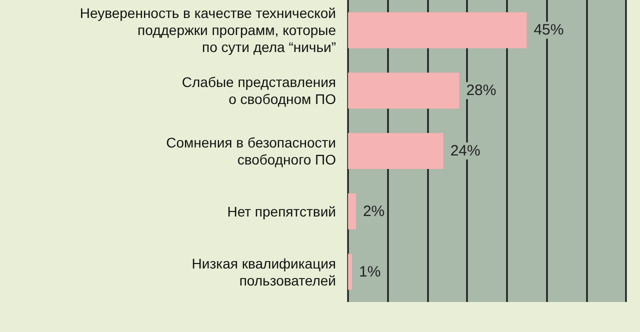 The image size is (640, 332). I want to click on y-tick-label: Слабые представления о свободном ПО, so click(259, 91).